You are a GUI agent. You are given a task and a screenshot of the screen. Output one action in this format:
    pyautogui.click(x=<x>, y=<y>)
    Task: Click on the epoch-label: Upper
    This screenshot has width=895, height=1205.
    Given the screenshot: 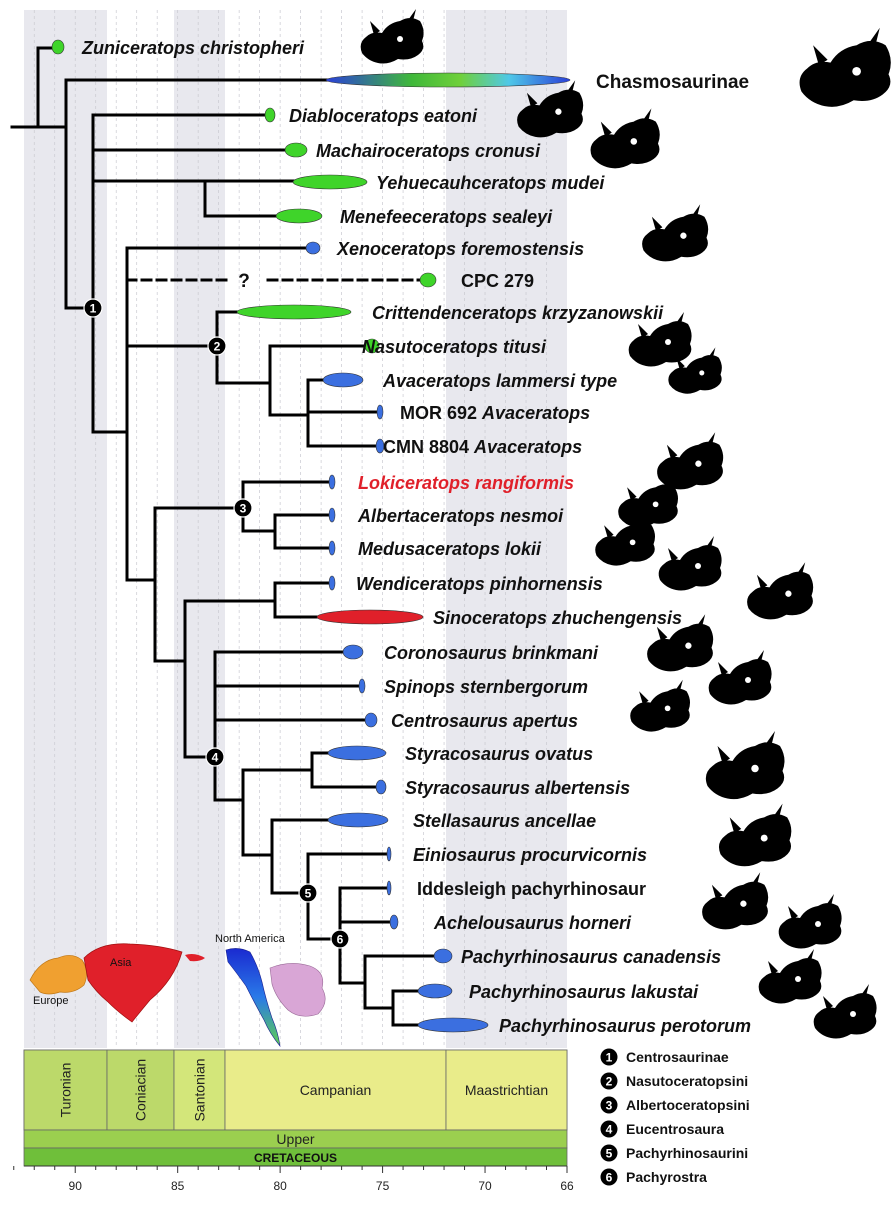 What is the action you would take?
    pyautogui.click(x=295, y=1139)
    